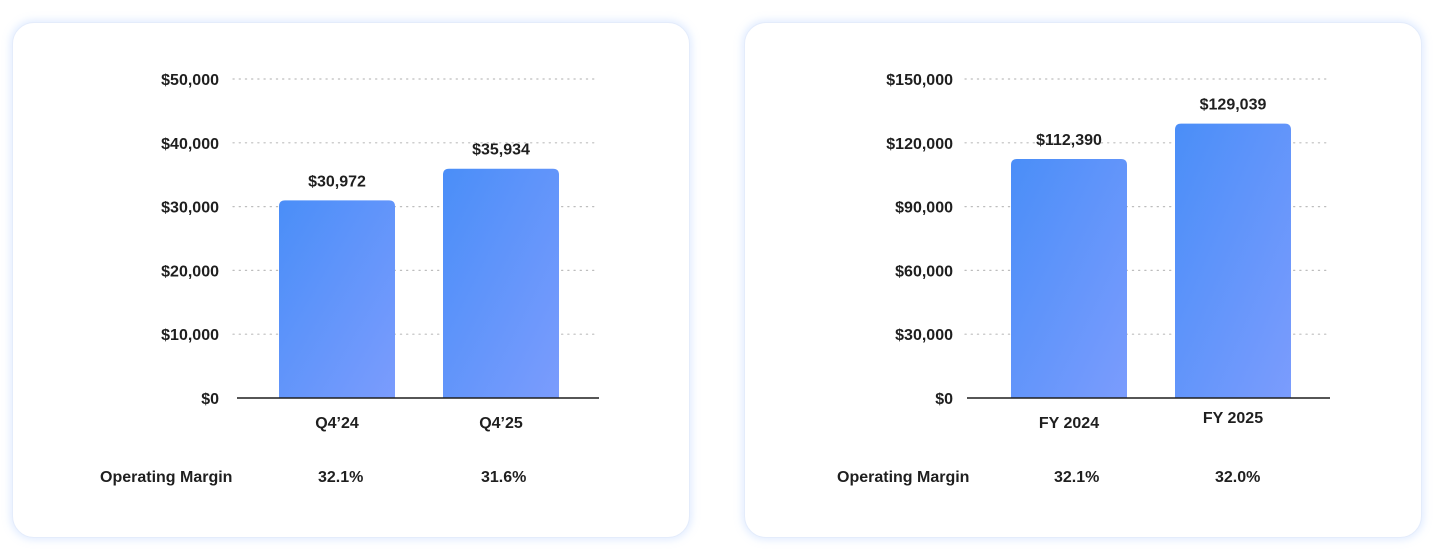 This screenshot has width=1437, height=557. Describe the element at coordinates (501, 423) in the screenshot. I see `x-tick-label: Q4’25` at that location.